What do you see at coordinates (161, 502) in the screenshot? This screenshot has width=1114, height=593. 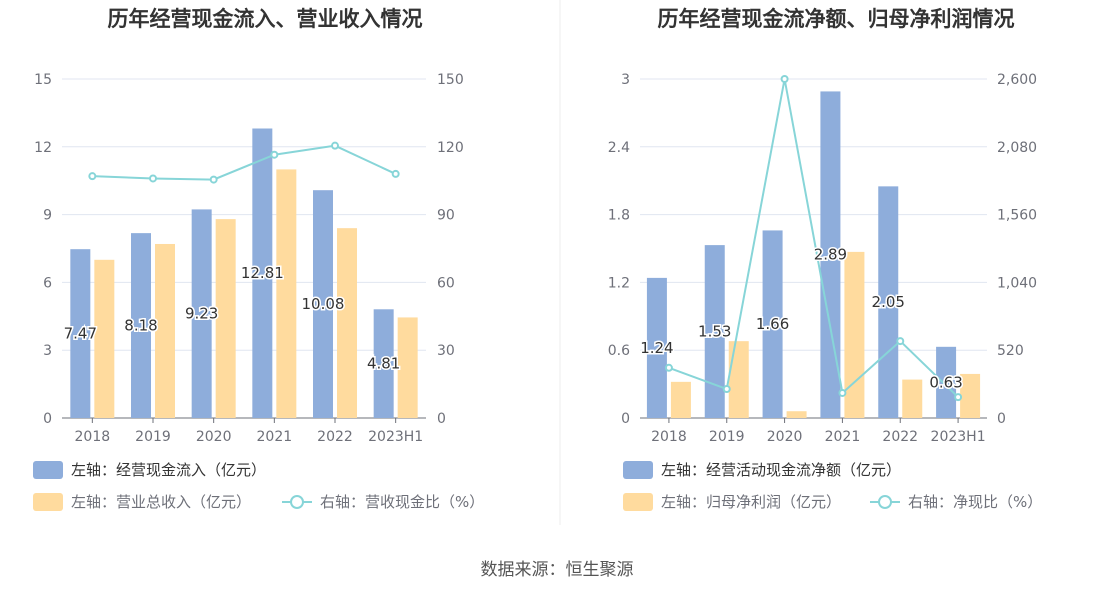 I see `legend-label: 左轴：营业总收入（亿元）` at bounding box center [161, 502].